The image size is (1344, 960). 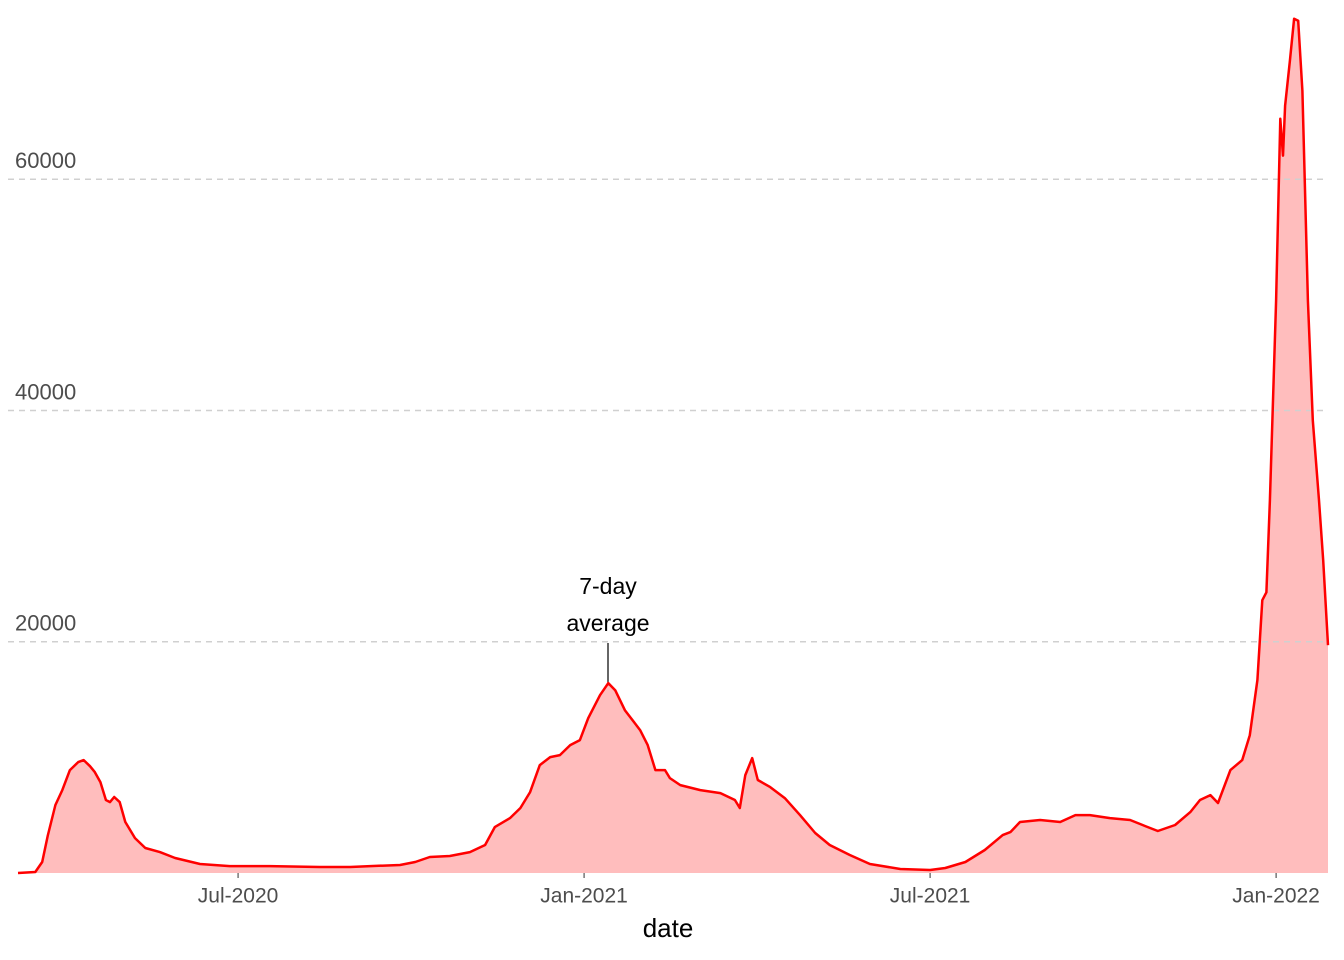 I want to click on x-tick-label: Jan-2022, so click(x=1276, y=896).